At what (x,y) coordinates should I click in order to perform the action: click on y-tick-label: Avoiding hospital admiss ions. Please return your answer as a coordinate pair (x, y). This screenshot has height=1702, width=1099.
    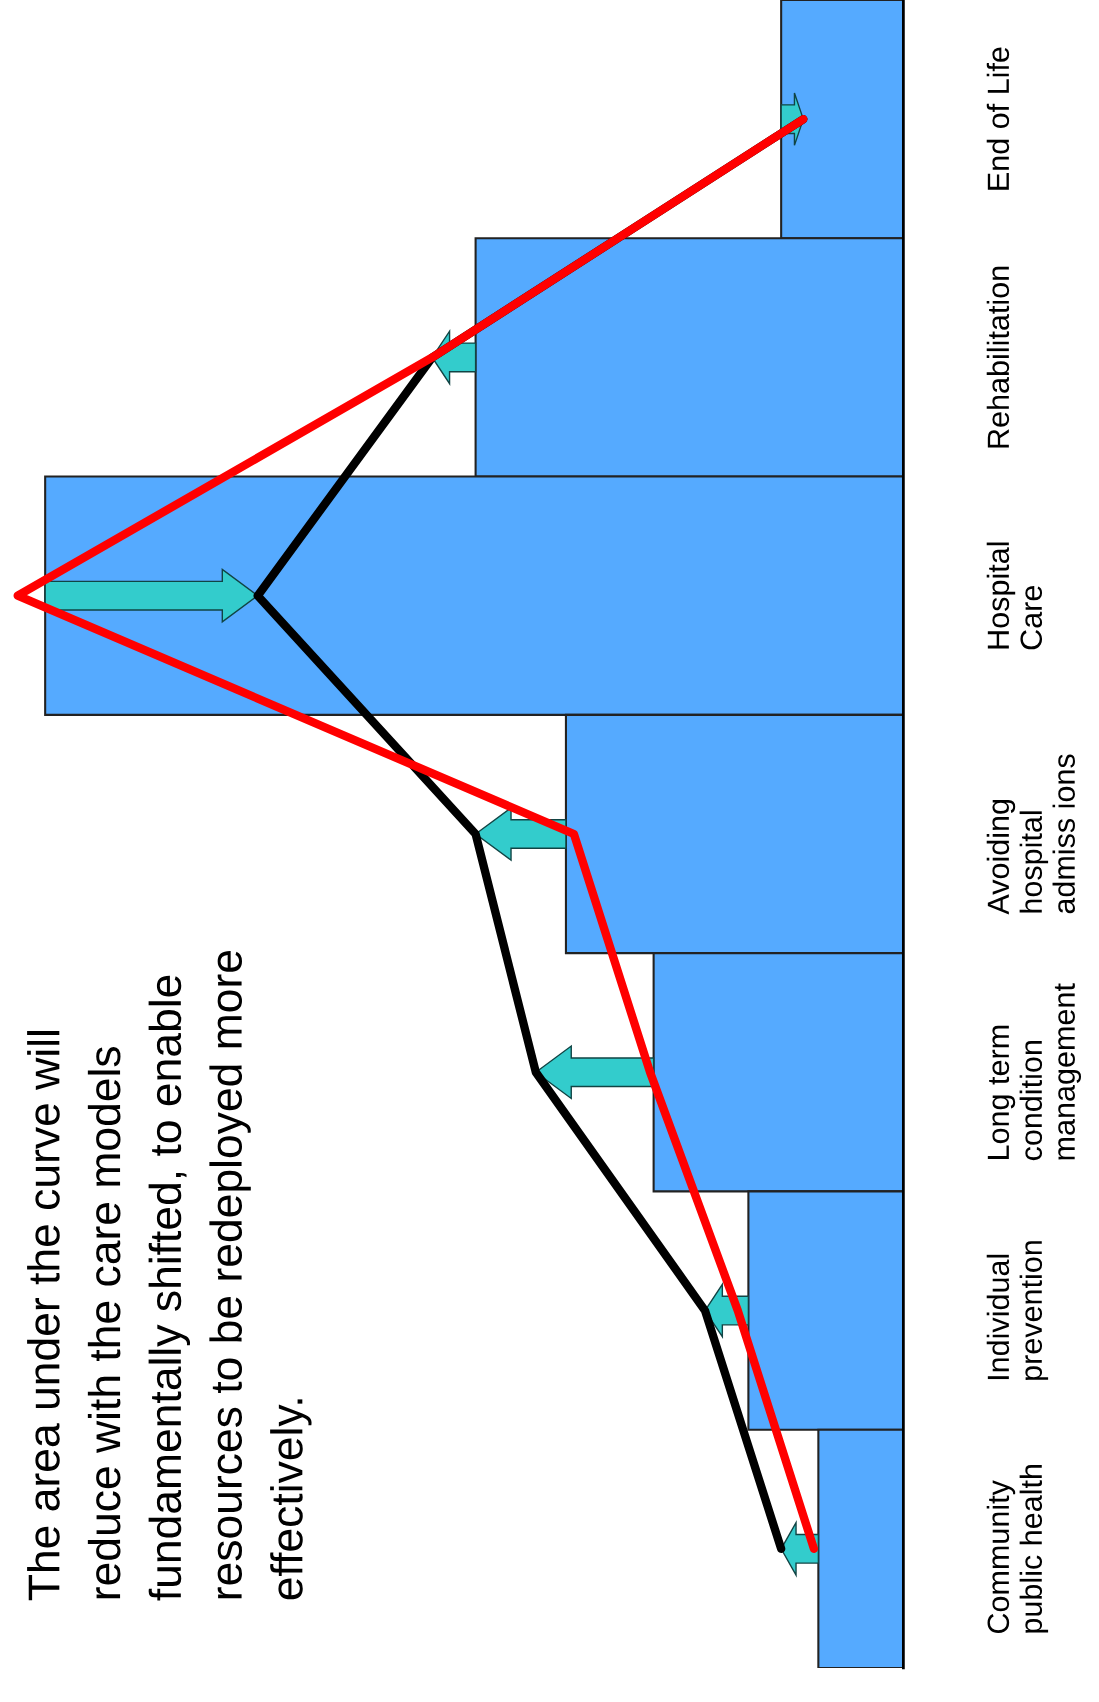
    Looking at the image, I should click on (1030, 834).